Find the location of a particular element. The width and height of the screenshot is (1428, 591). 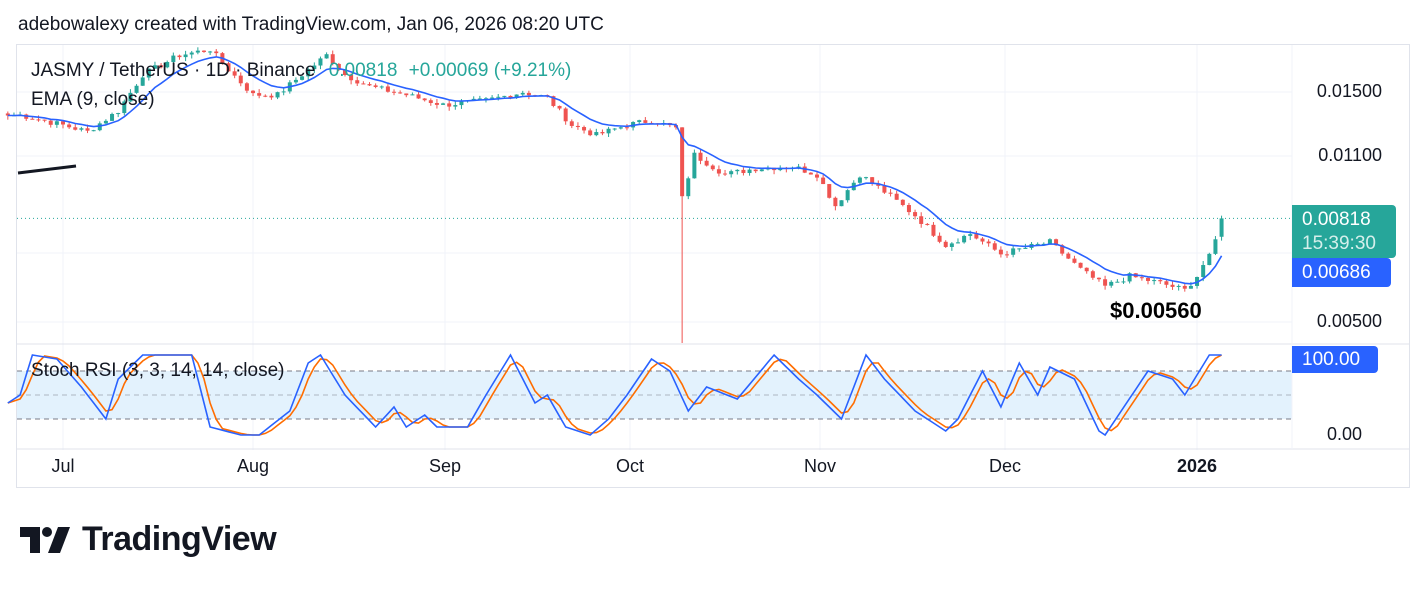

stoch-tick: 0.00 is located at coordinates (1344, 434).